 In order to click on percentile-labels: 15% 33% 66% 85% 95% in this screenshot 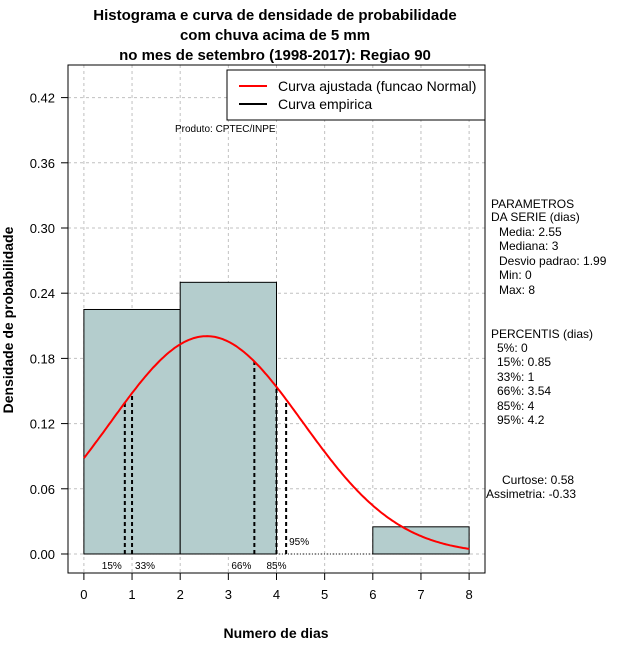, I will do `click(205, 554)`.